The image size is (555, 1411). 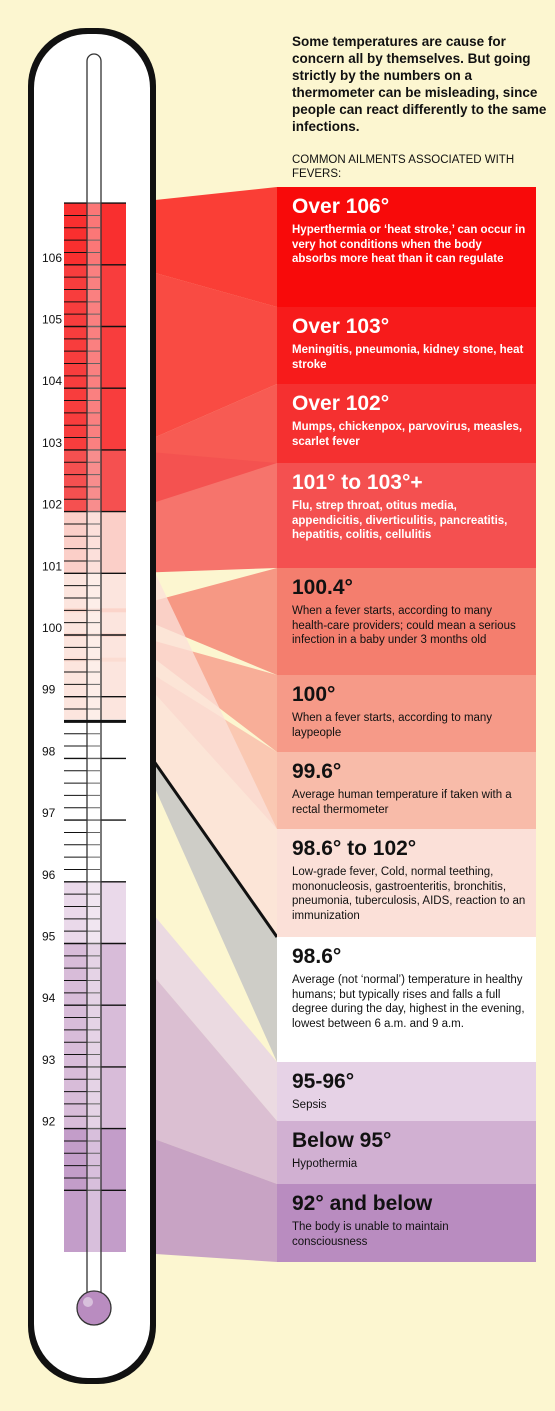 I want to click on scale-label-94: 94, so click(x=49, y=998).